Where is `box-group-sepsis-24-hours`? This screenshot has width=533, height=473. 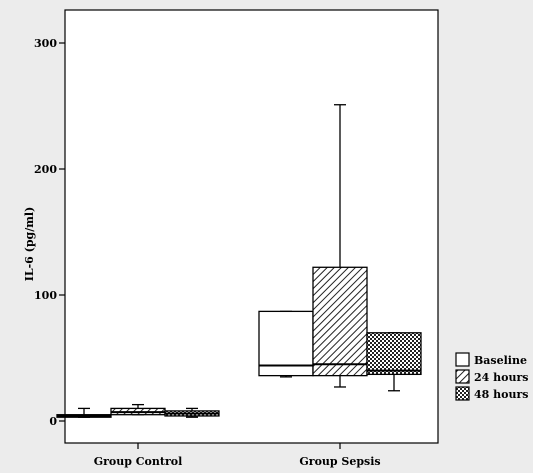
box-group-sepsis-24-hours is located at coordinates (340, 246).